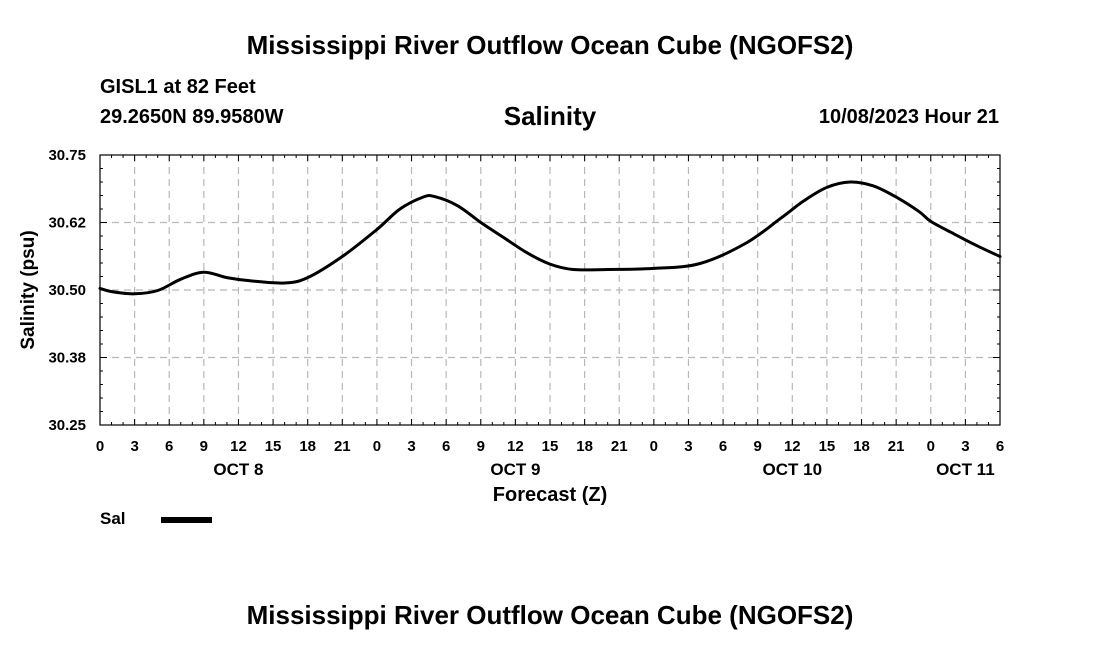  I want to click on forecast-datetime: 10/08/2023 Hour 21, so click(908, 117).